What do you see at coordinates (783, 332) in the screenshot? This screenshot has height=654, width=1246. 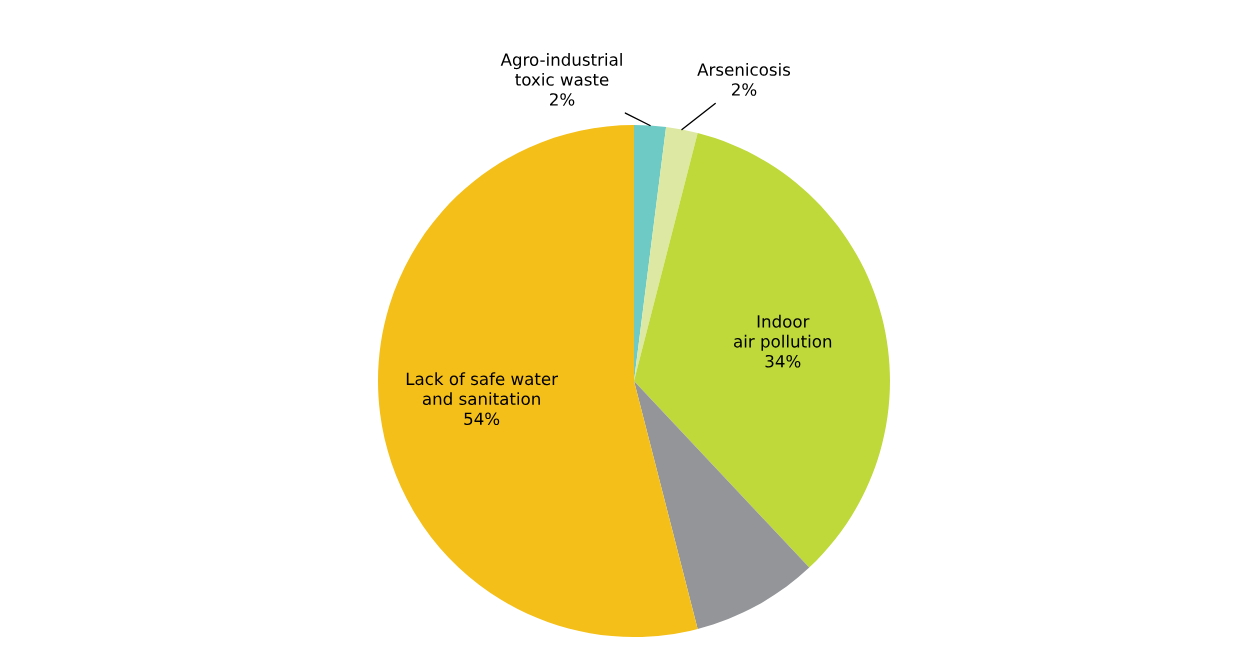 I see `slice-label: Indoor air pollution` at bounding box center [783, 332].